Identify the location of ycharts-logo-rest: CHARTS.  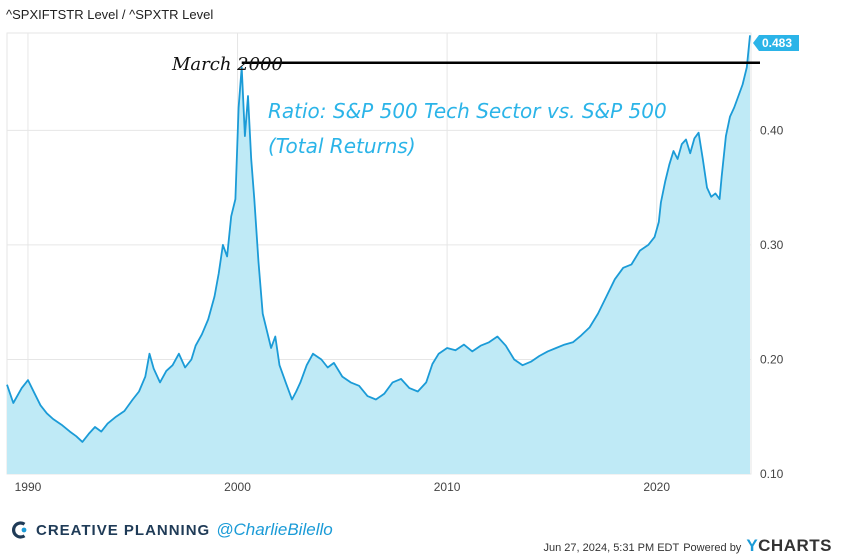
(795, 545).